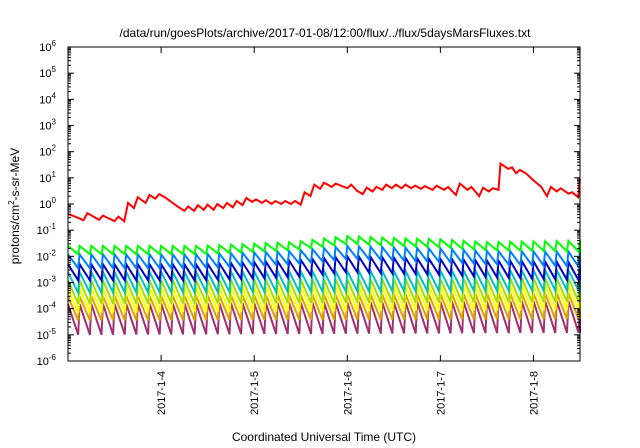  I want to click on y-tick-exp: 1, so click(54, 174).